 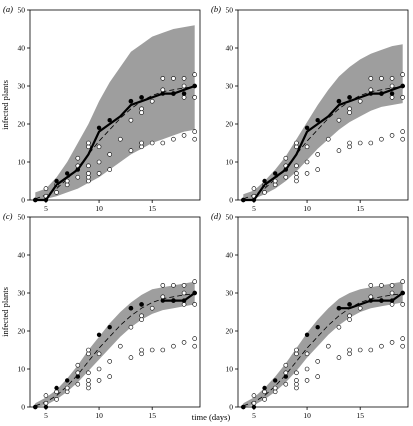 What do you see at coordinates (307, 415) in the screenshot?
I see `panel-d-x-tick-label-1: 10` at bounding box center [307, 415].